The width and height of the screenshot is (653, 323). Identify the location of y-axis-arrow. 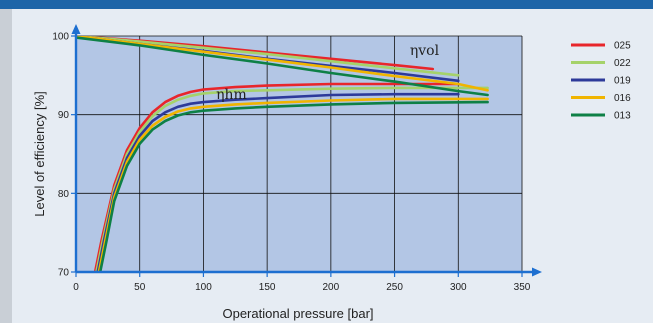
(76, 29).